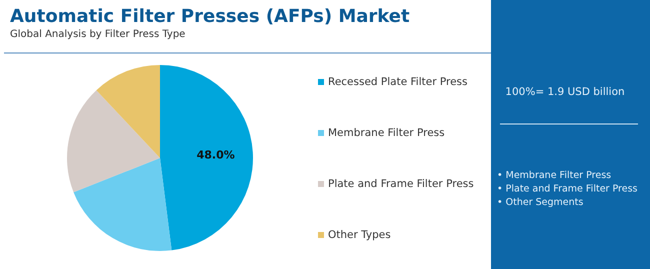 The height and width of the screenshot is (269, 650). Describe the element at coordinates (386, 133) in the screenshot. I see `legend-label: Membrane Filter Press` at that location.